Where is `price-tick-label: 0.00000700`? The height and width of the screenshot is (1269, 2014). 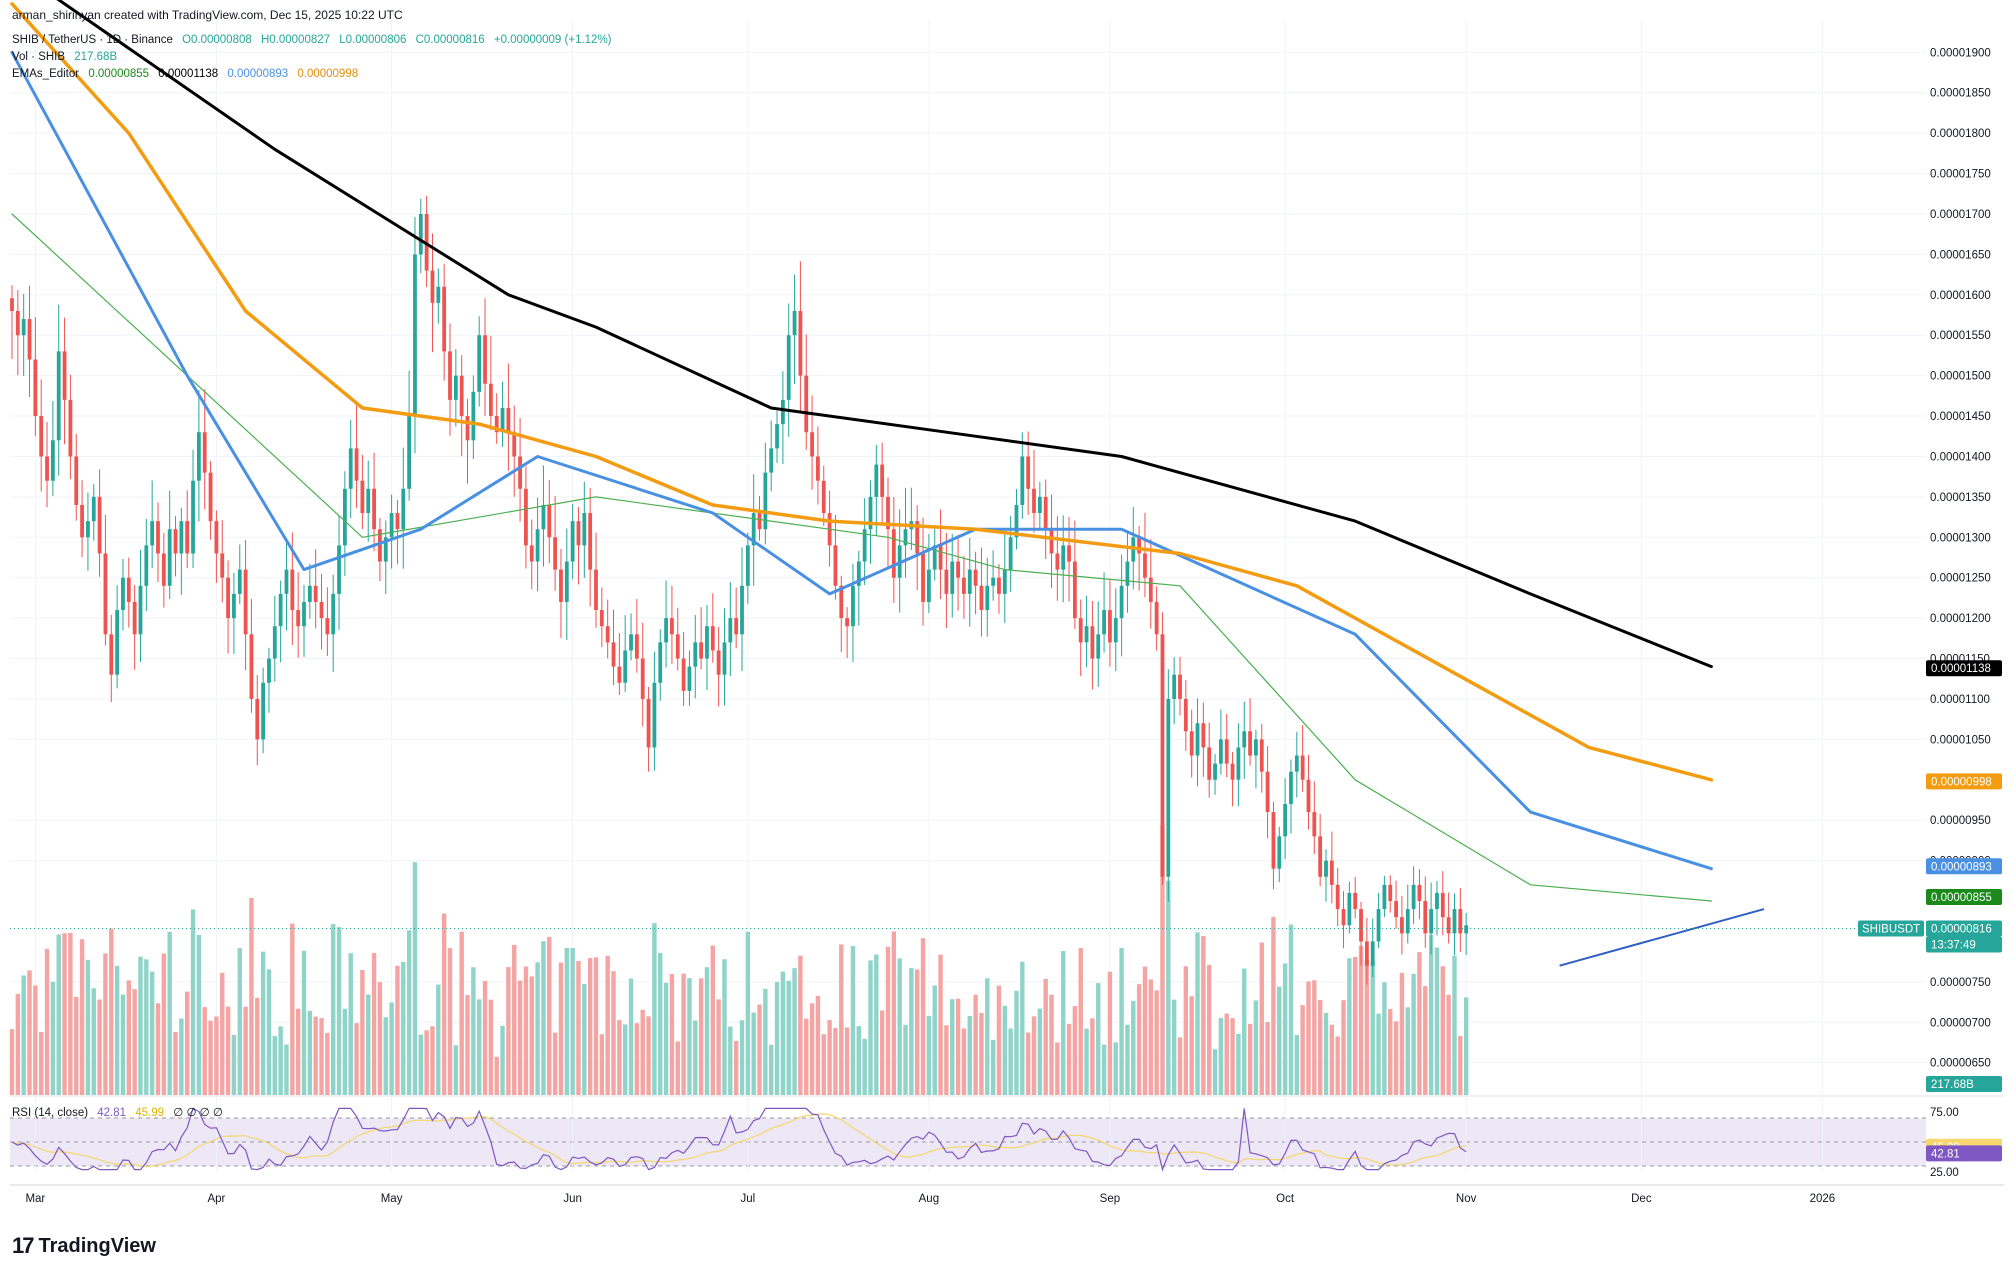 price-tick-label: 0.00000700 is located at coordinates (1960, 1023).